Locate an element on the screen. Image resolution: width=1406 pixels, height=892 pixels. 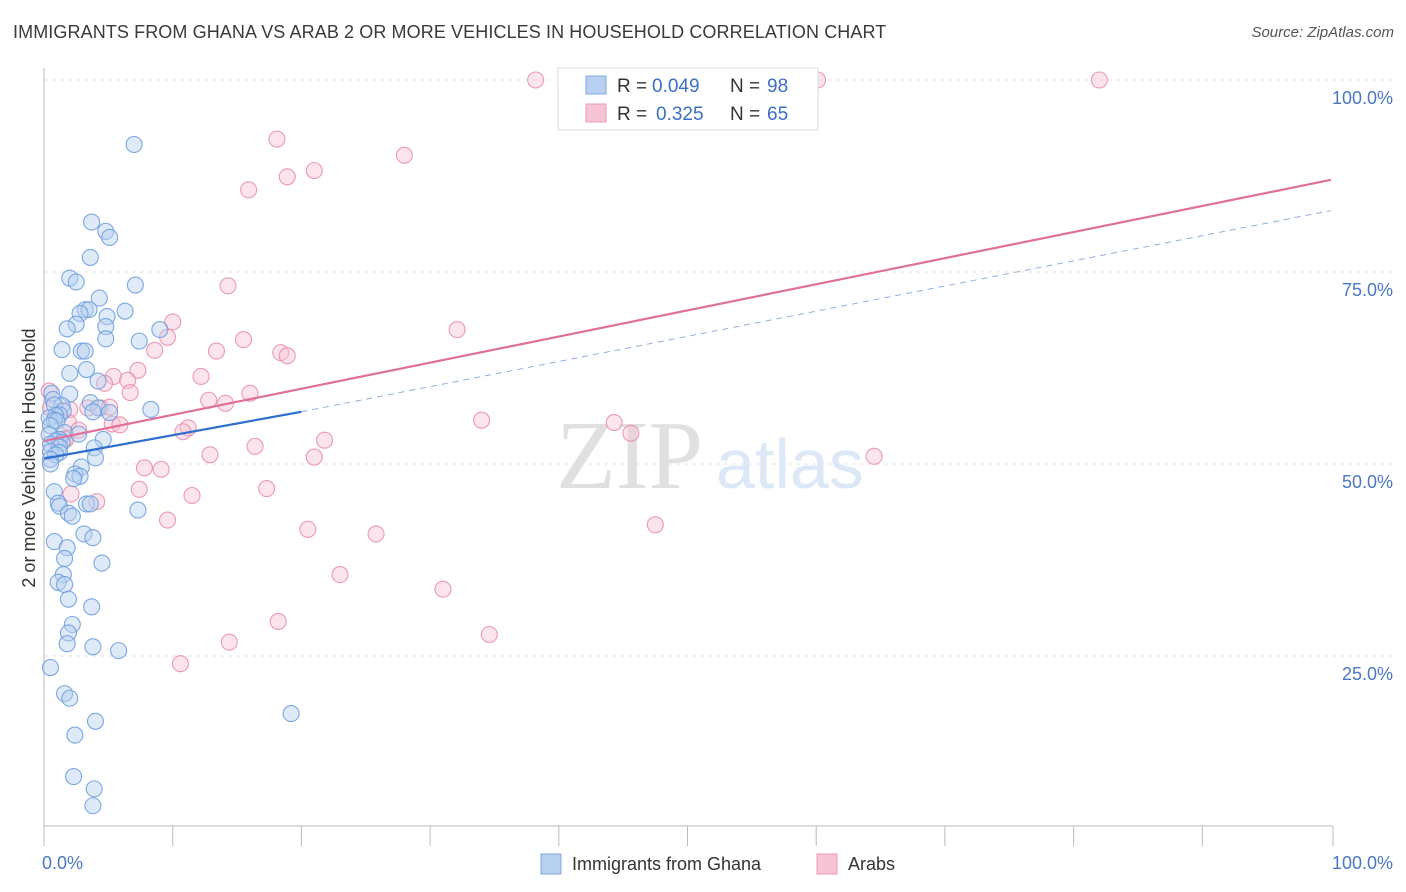
legend-r-value-arabs: 0.325 is located at coordinates (680, 114).